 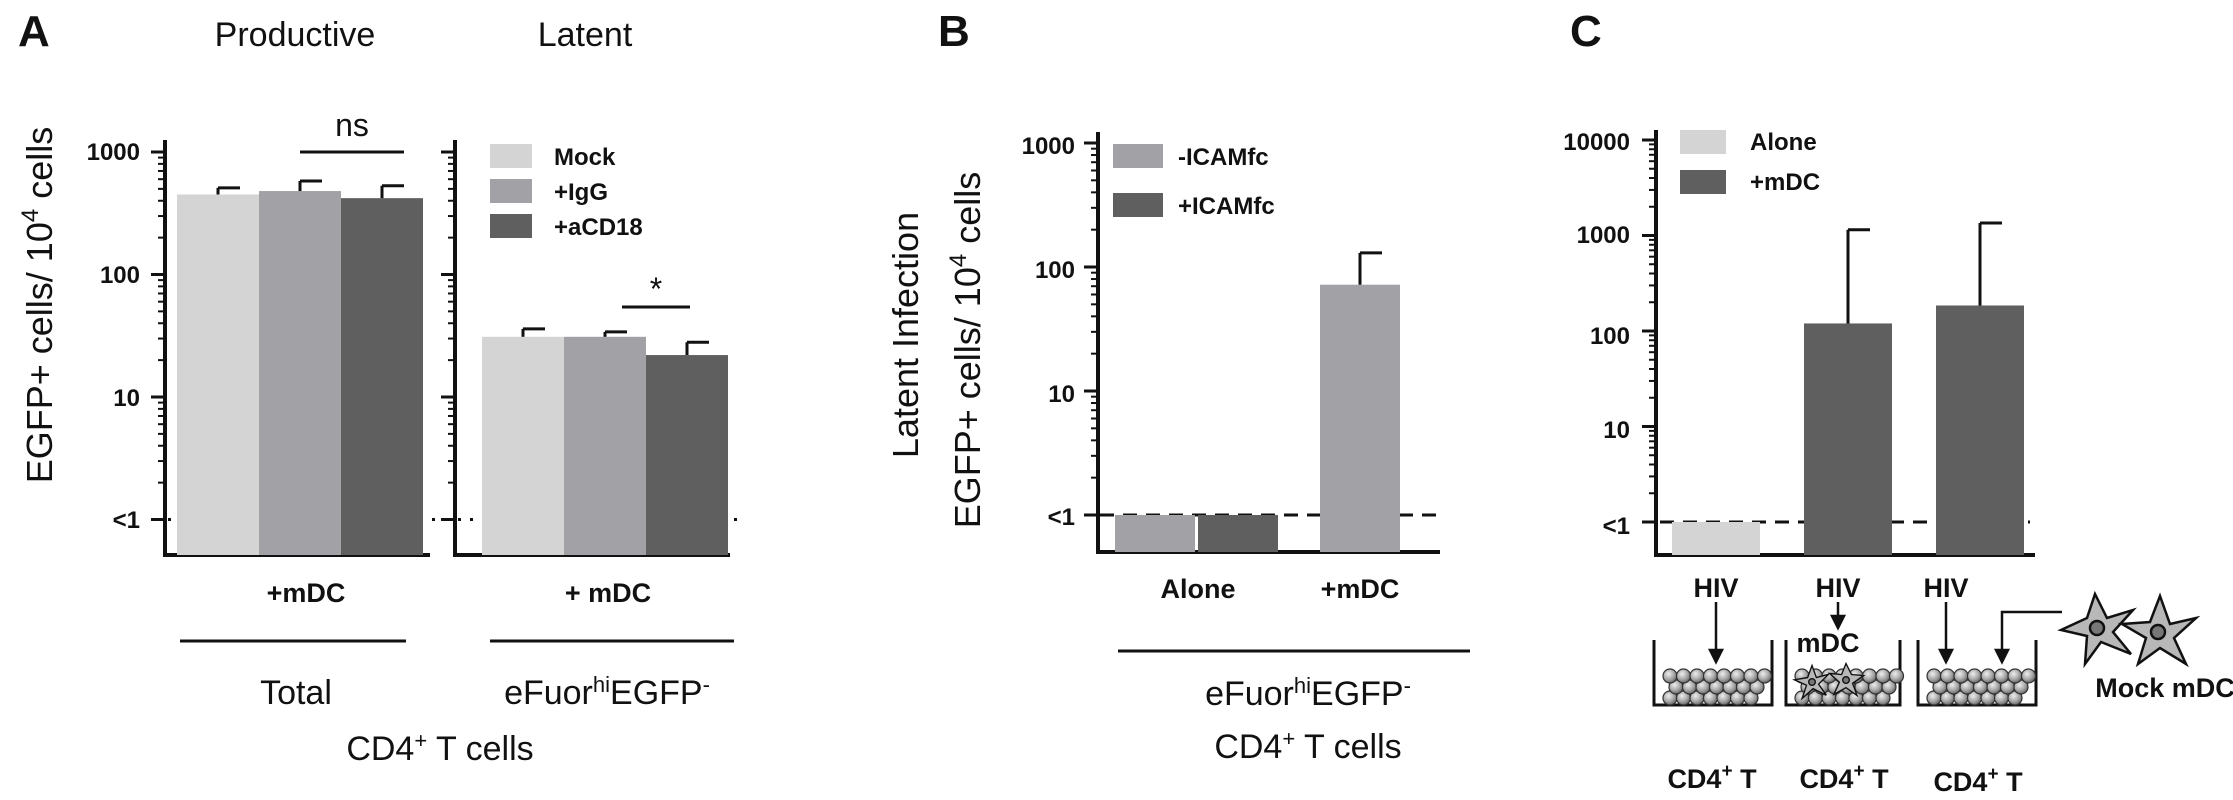 I want to click on mock-mdc-label: Mock mDC, so click(x=2164, y=688).